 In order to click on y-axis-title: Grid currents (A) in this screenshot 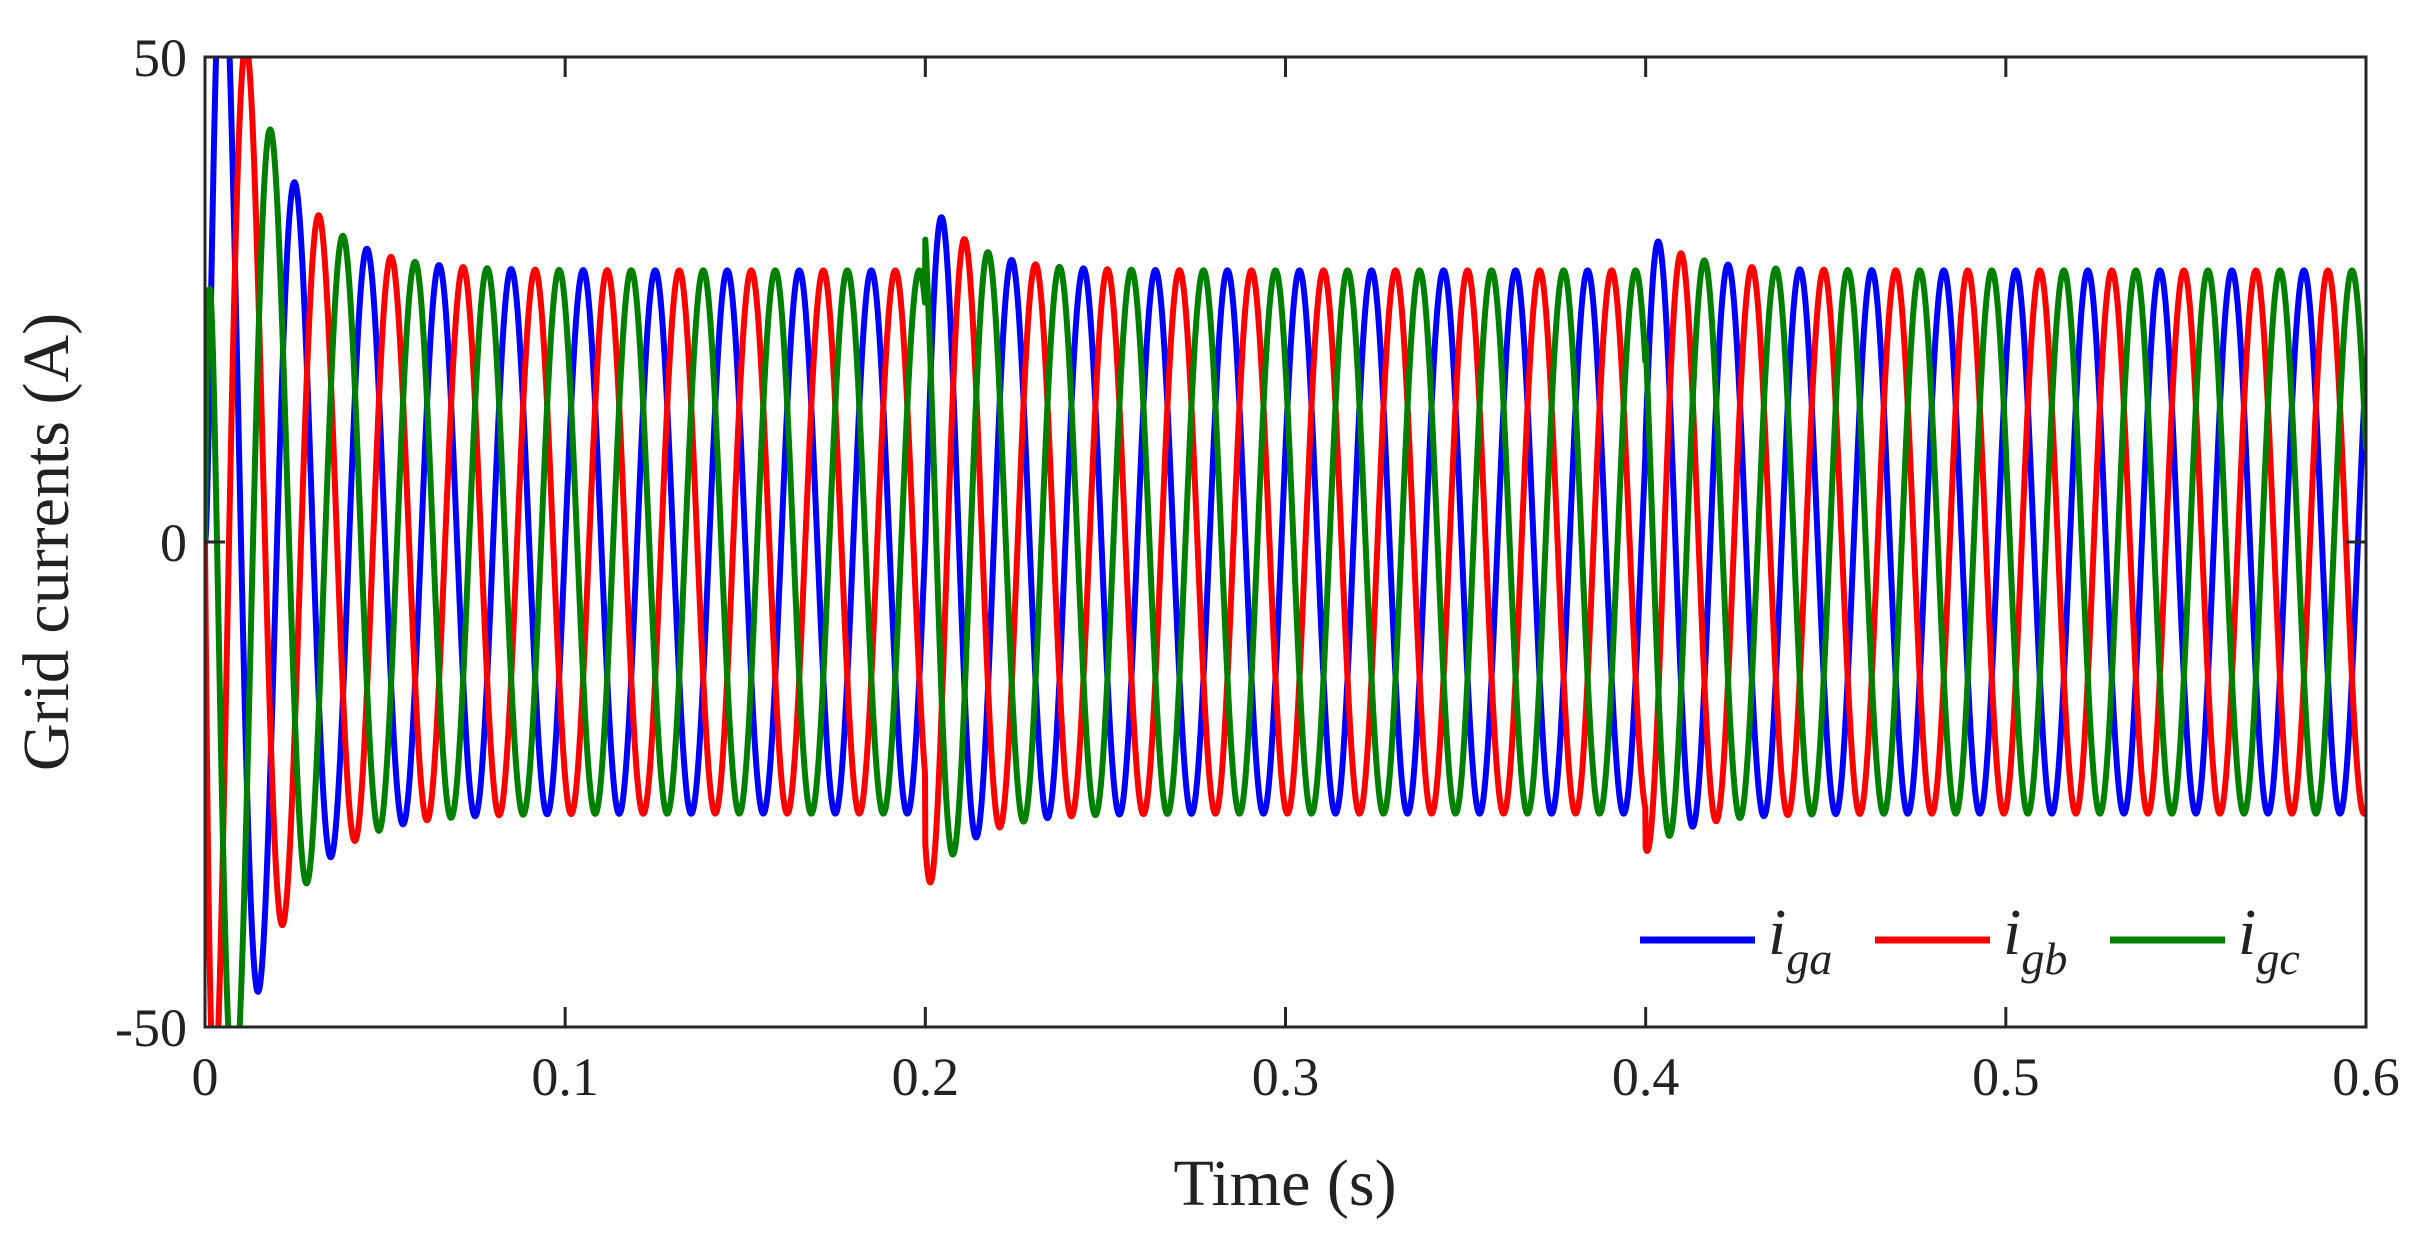, I will do `click(46, 542)`.